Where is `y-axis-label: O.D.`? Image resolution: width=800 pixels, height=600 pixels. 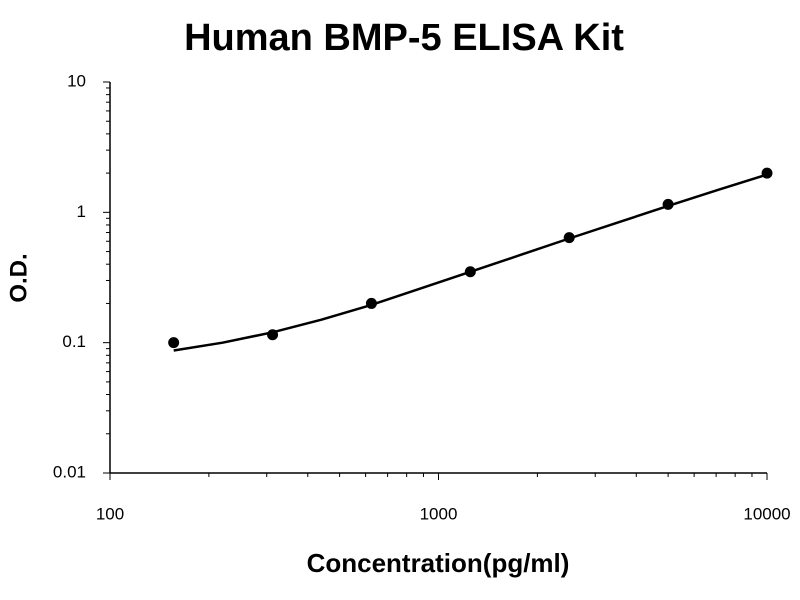
y-axis-label: O.D. is located at coordinates (18, 277).